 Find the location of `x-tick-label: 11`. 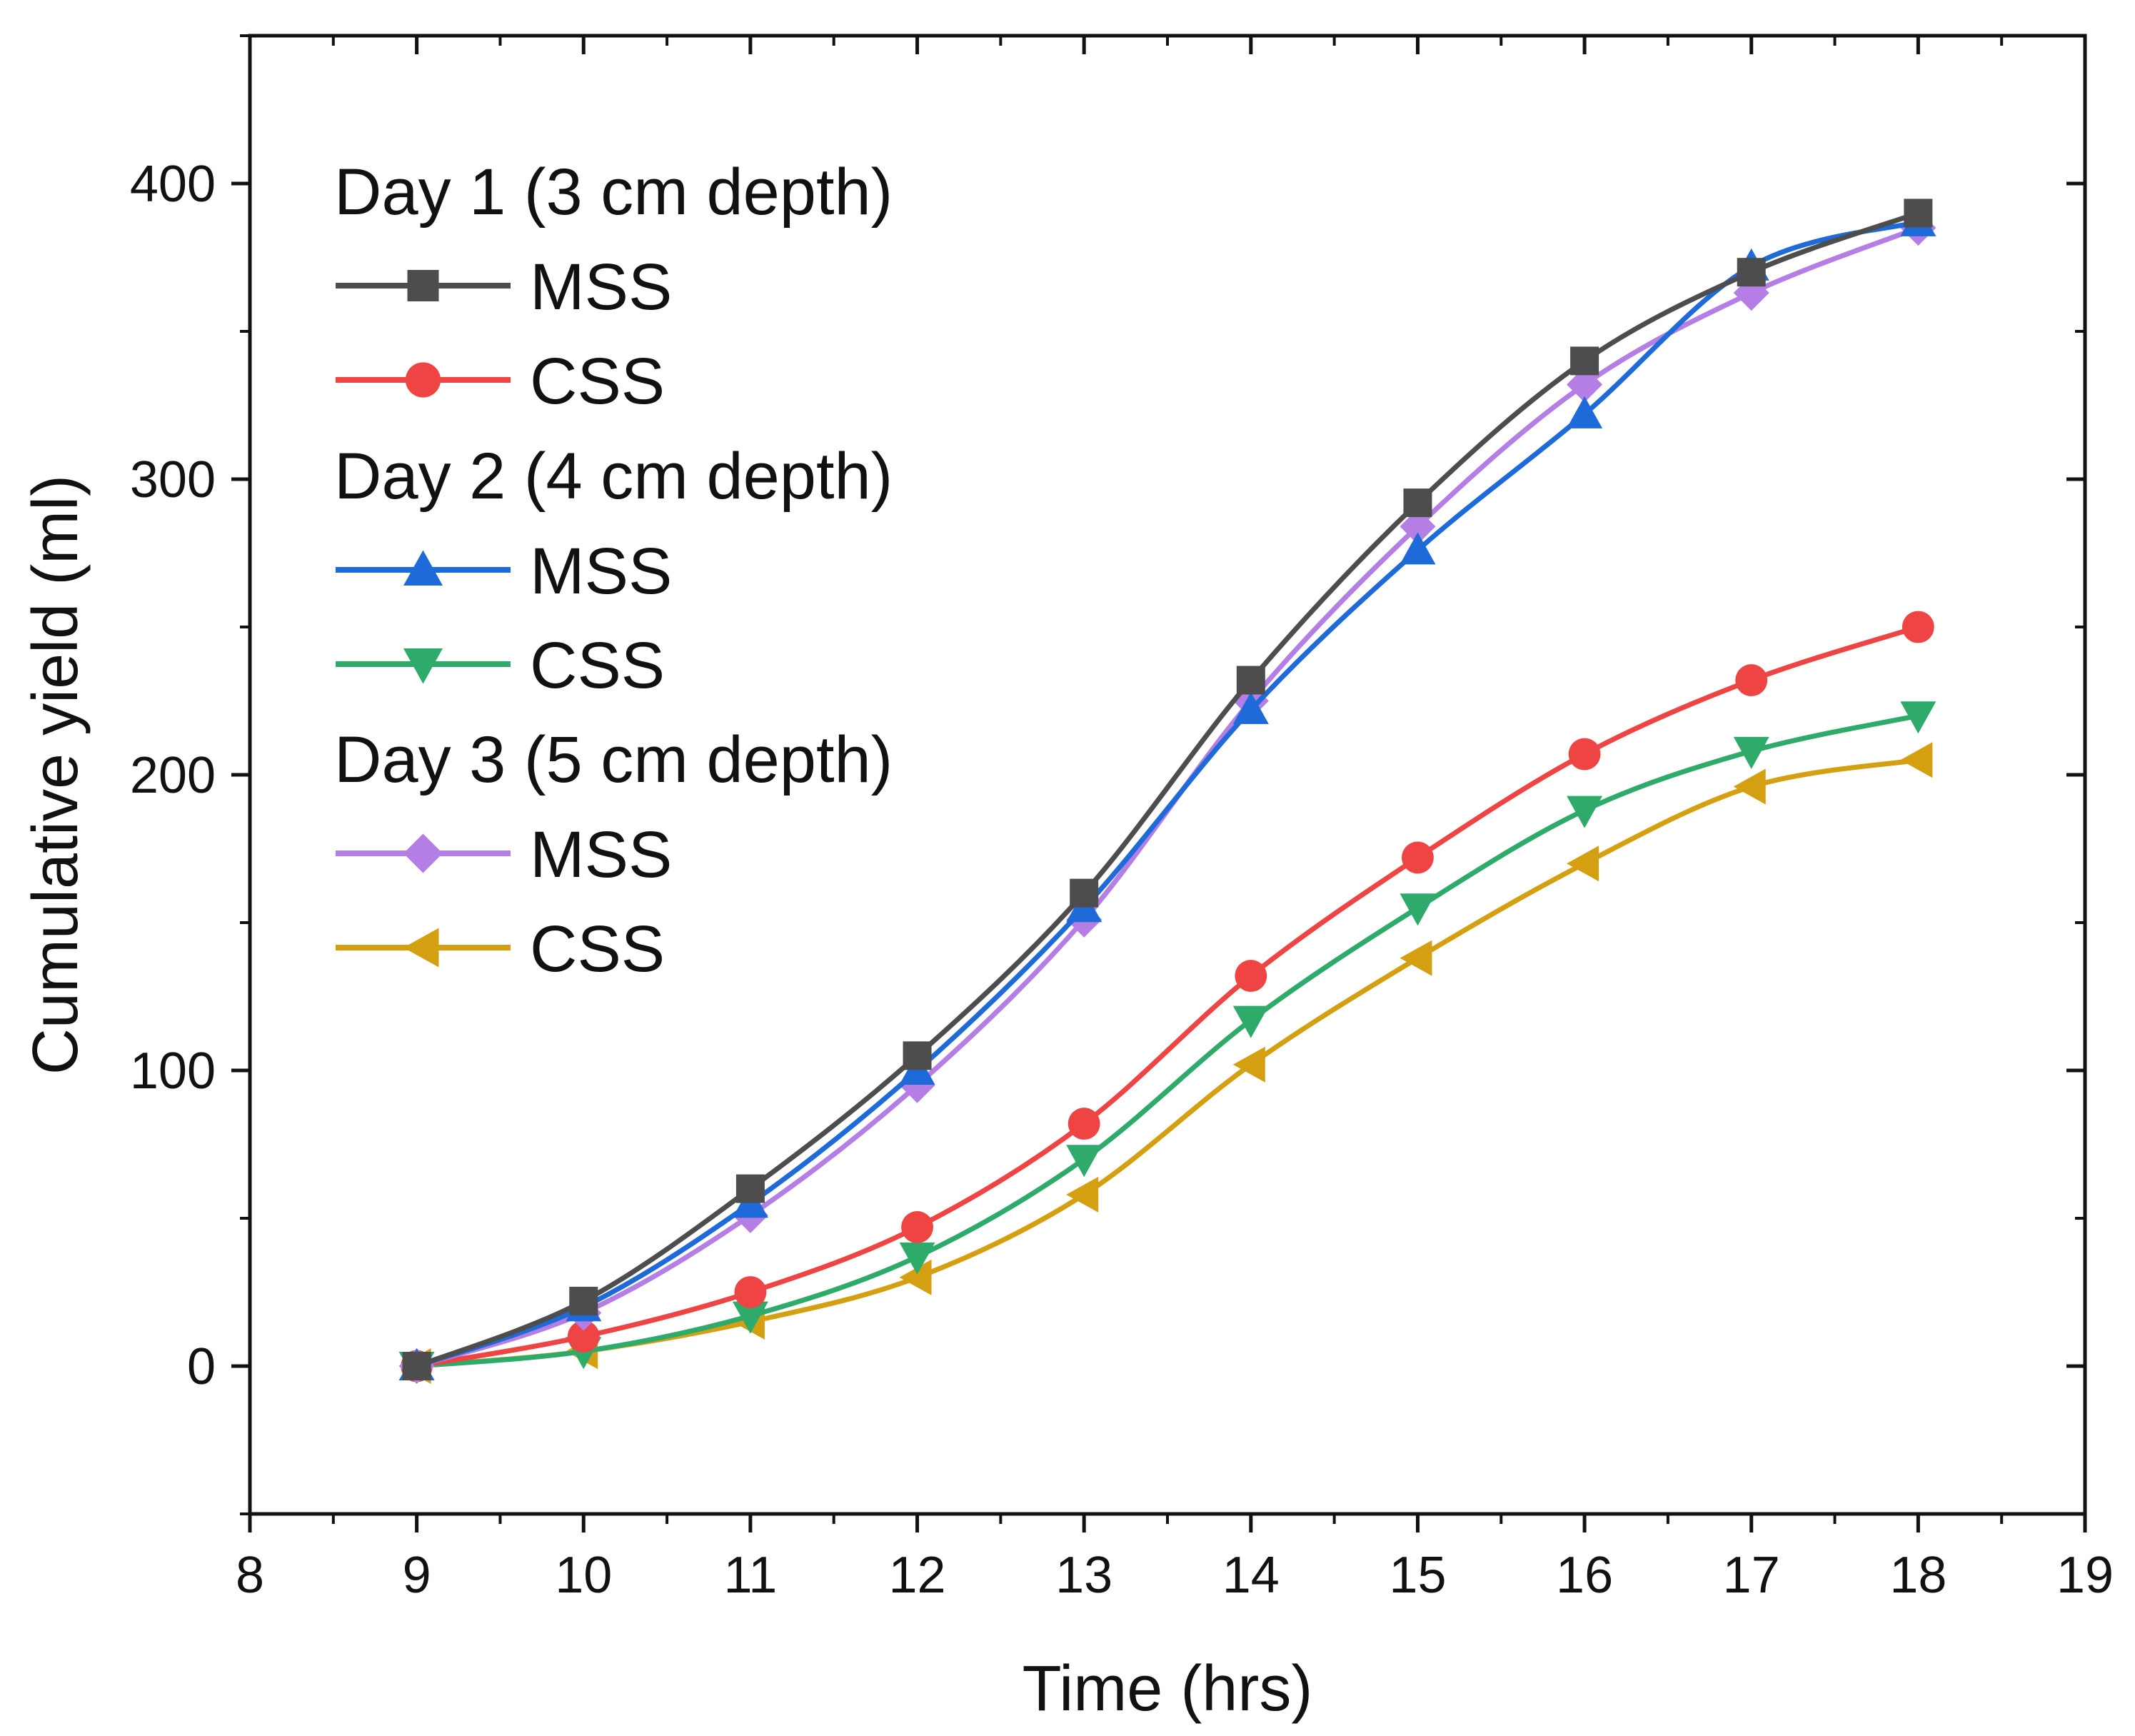

x-tick-label: 11 is located at coordinates (751, 1575).